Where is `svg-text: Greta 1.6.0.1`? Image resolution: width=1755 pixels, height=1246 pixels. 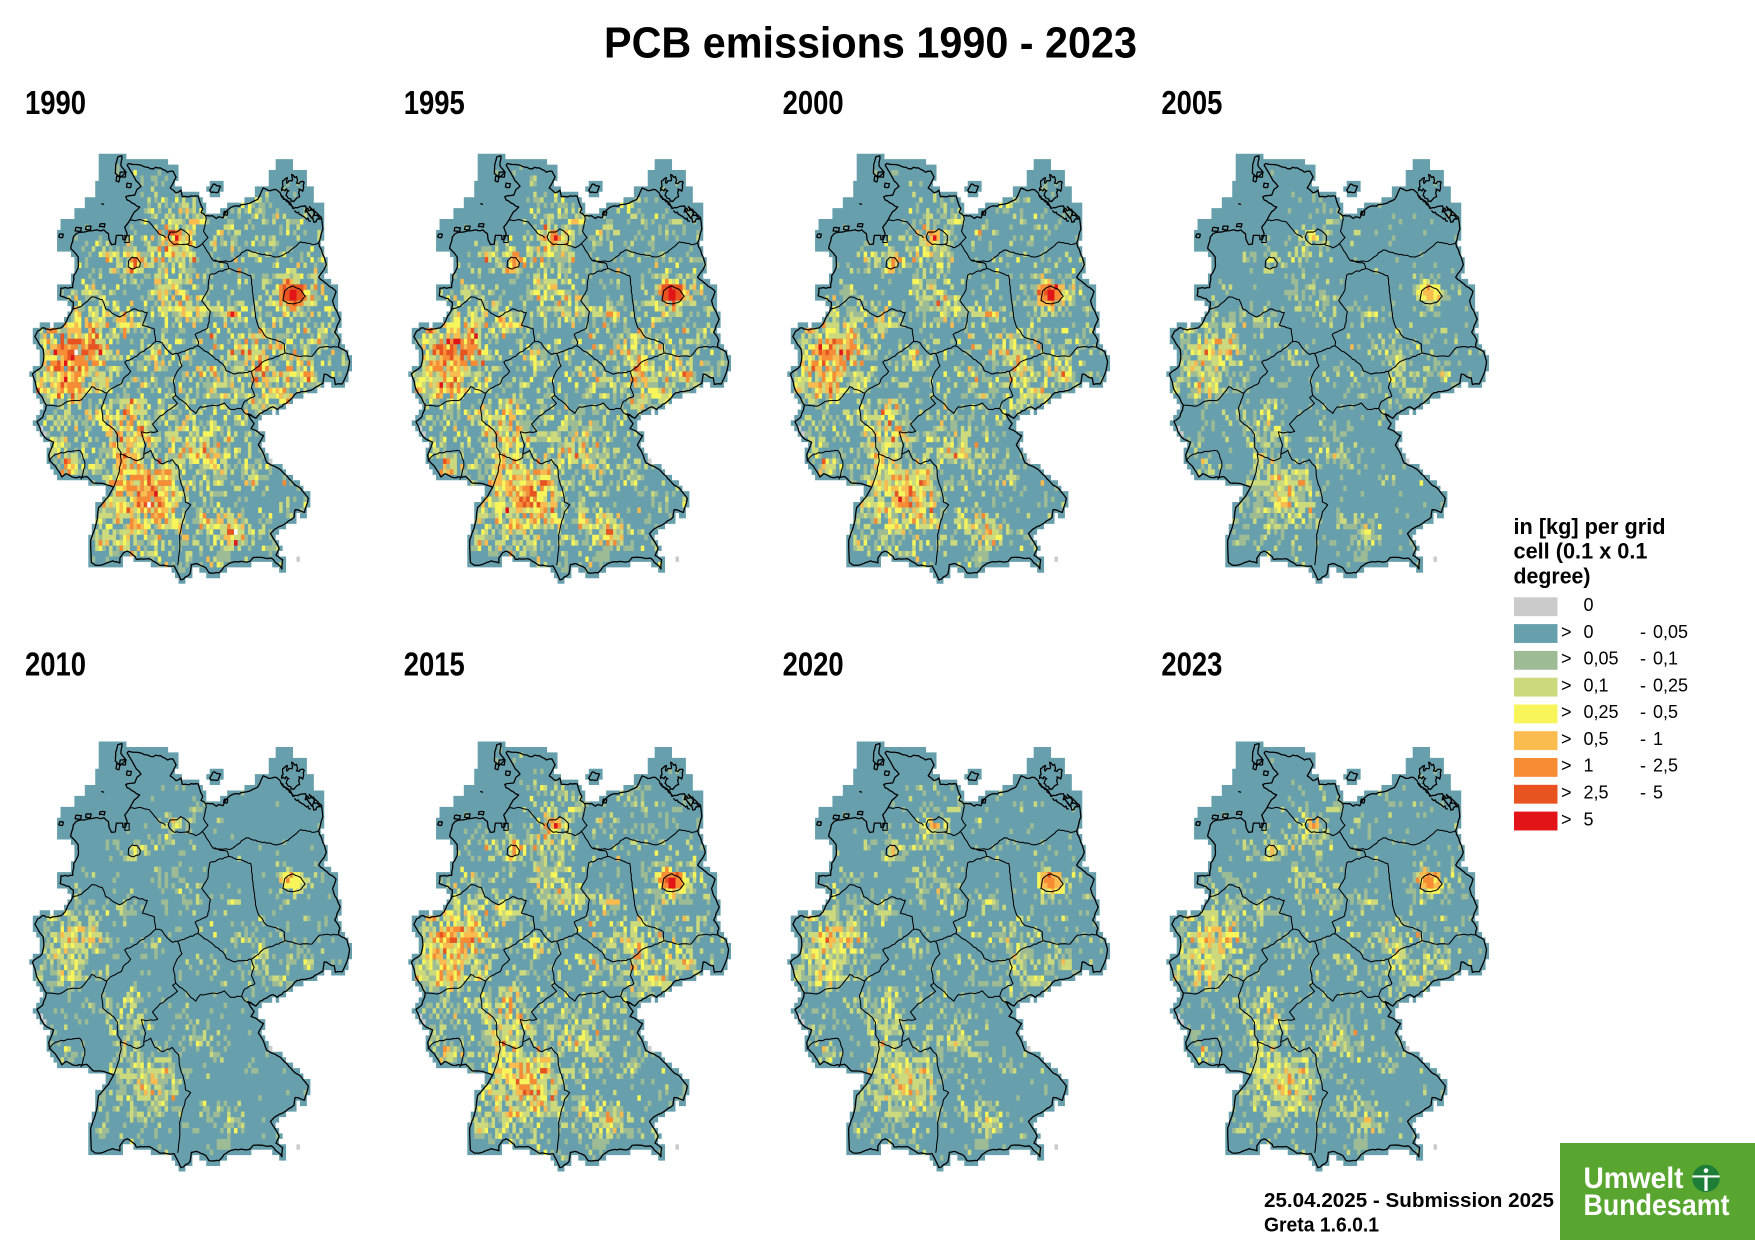
svg-text: Greta 1.6.0.1 is located at coordinates (1321, 1225).